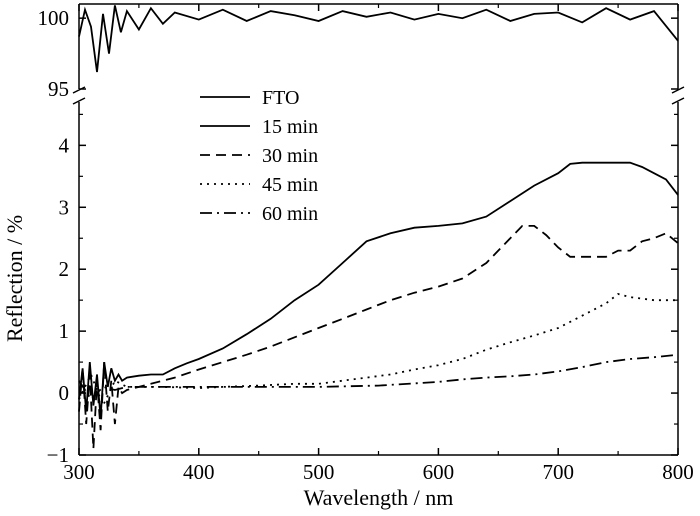  I want to click on x-tick-label: 600, so click(439, 472).